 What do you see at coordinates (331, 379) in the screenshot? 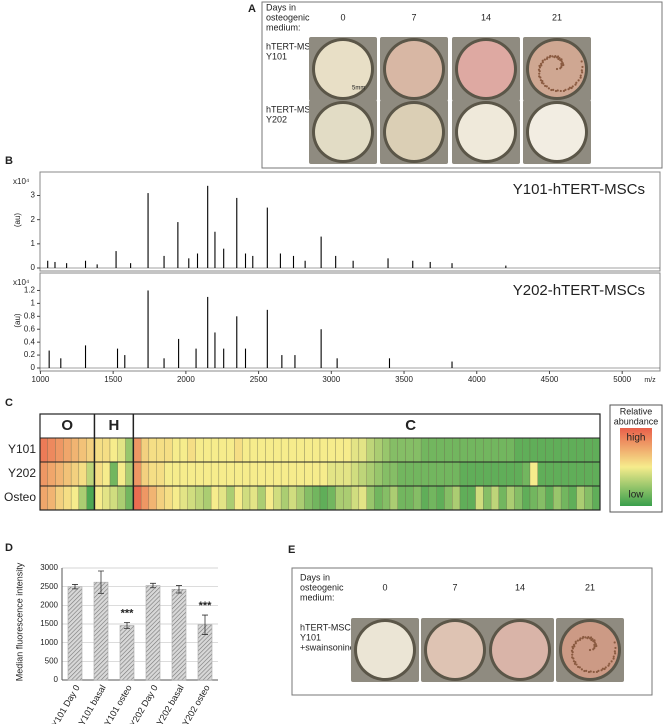
I see `x-tick-label: 3000` at bounding box center [331, 379].